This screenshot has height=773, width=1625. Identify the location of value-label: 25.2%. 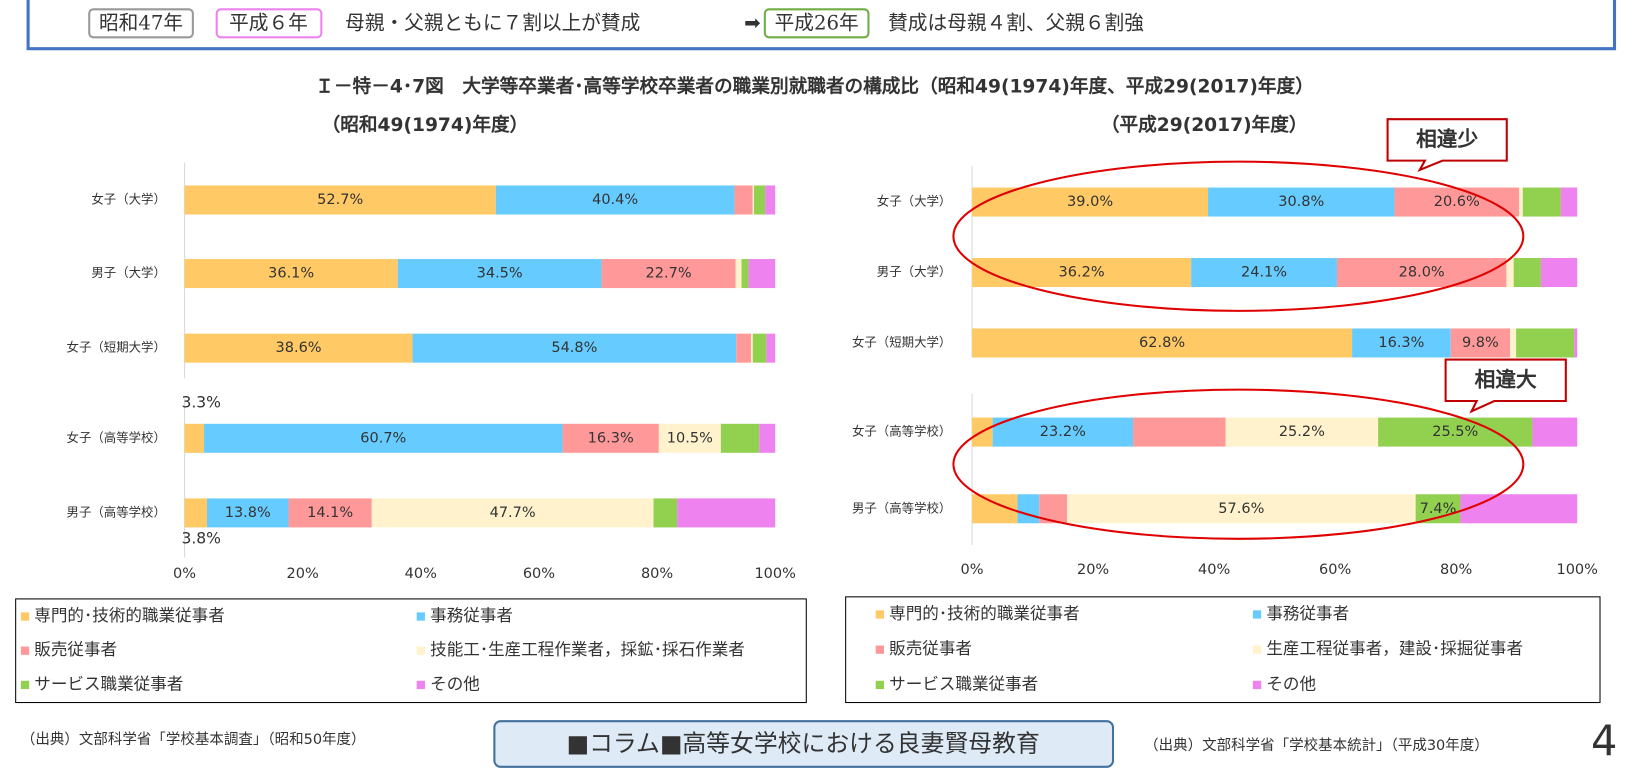
(1302, 432).